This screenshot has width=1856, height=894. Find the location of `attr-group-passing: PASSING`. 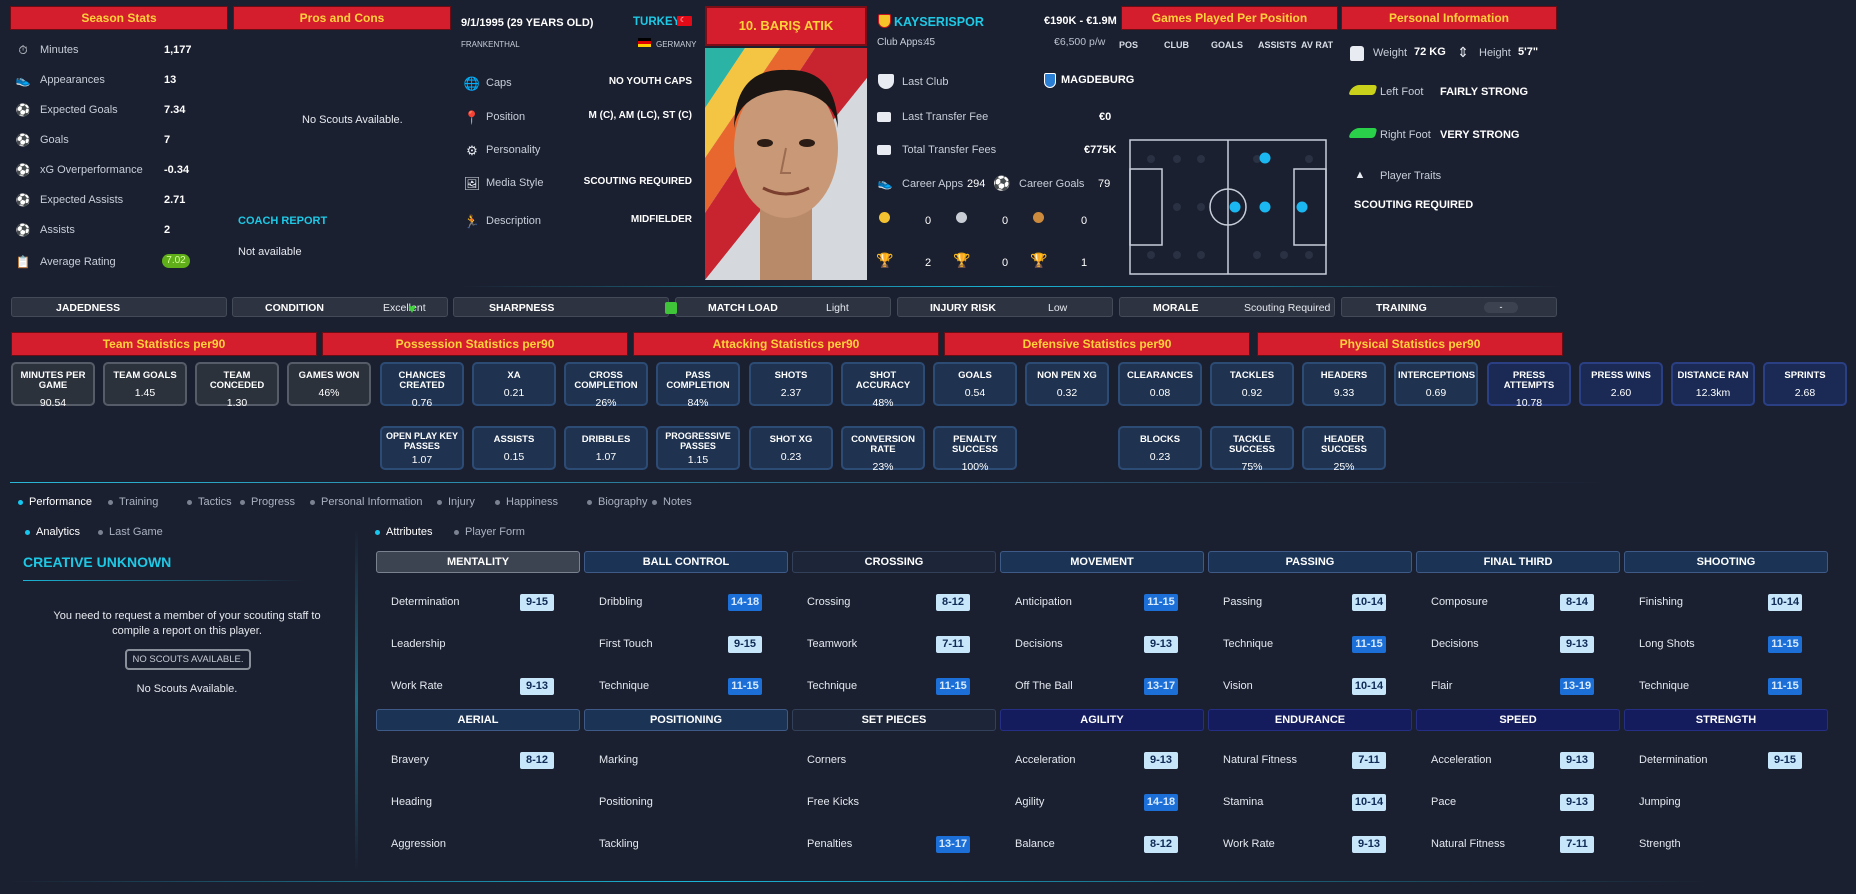

attr-group-passing: PASSING is located at coordinates (1310, 562).